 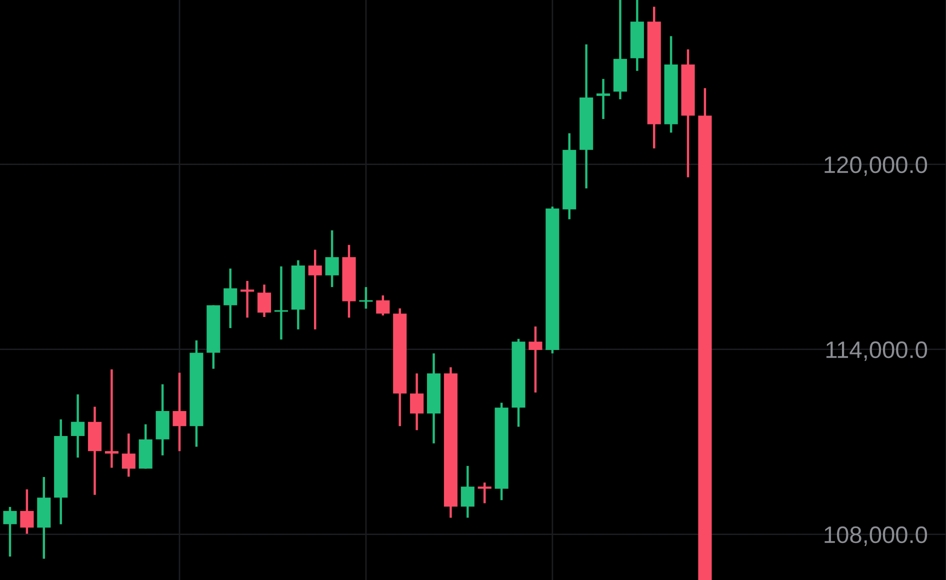 What do you see at coordinates (877, 351) in the screenshot?
I see `y-tick-label: 114,000.0` at bounding box center [877, 351].